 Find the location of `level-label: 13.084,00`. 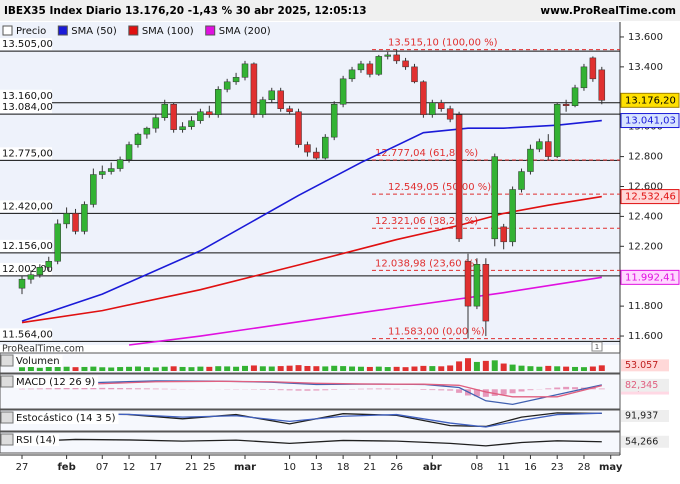

level-label: 13.084,00 is located at coordinates (27, 107).